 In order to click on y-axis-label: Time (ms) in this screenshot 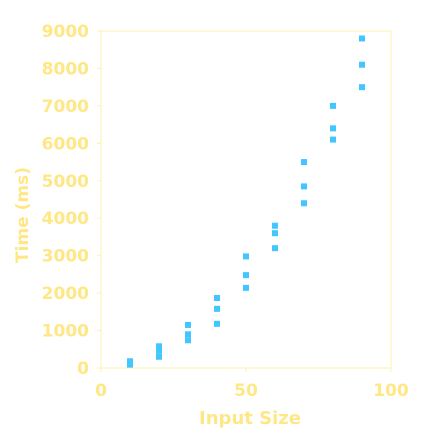, I will do `click(23, 215)`.